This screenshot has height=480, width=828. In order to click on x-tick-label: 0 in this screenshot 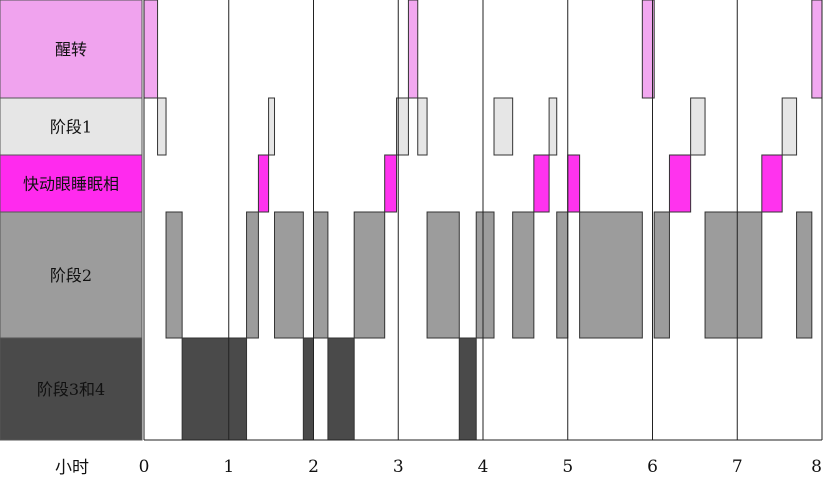, I will do `click(144, 467)`.